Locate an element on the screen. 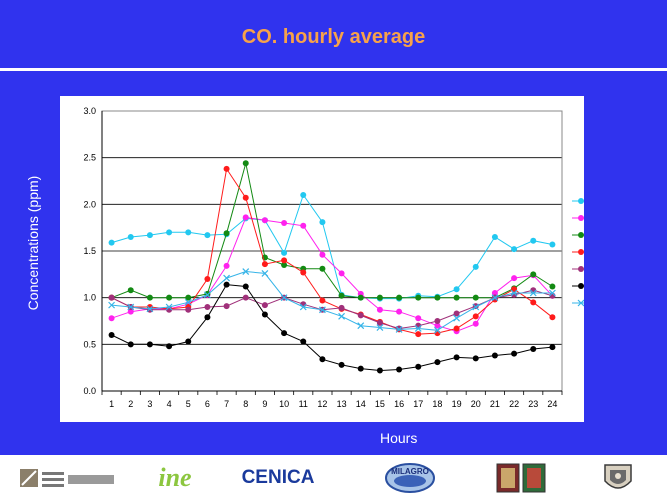  x-tick-label: 14 is located at coordinates (361, 404).